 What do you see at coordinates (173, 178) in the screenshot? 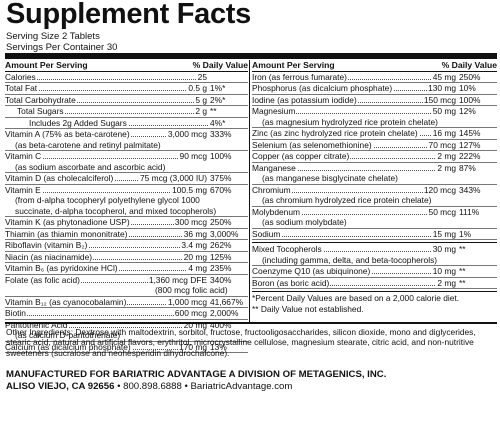
I see `nutrient-amount: 75 mcg (3,000 IU)` at bounding box center [173, 178].